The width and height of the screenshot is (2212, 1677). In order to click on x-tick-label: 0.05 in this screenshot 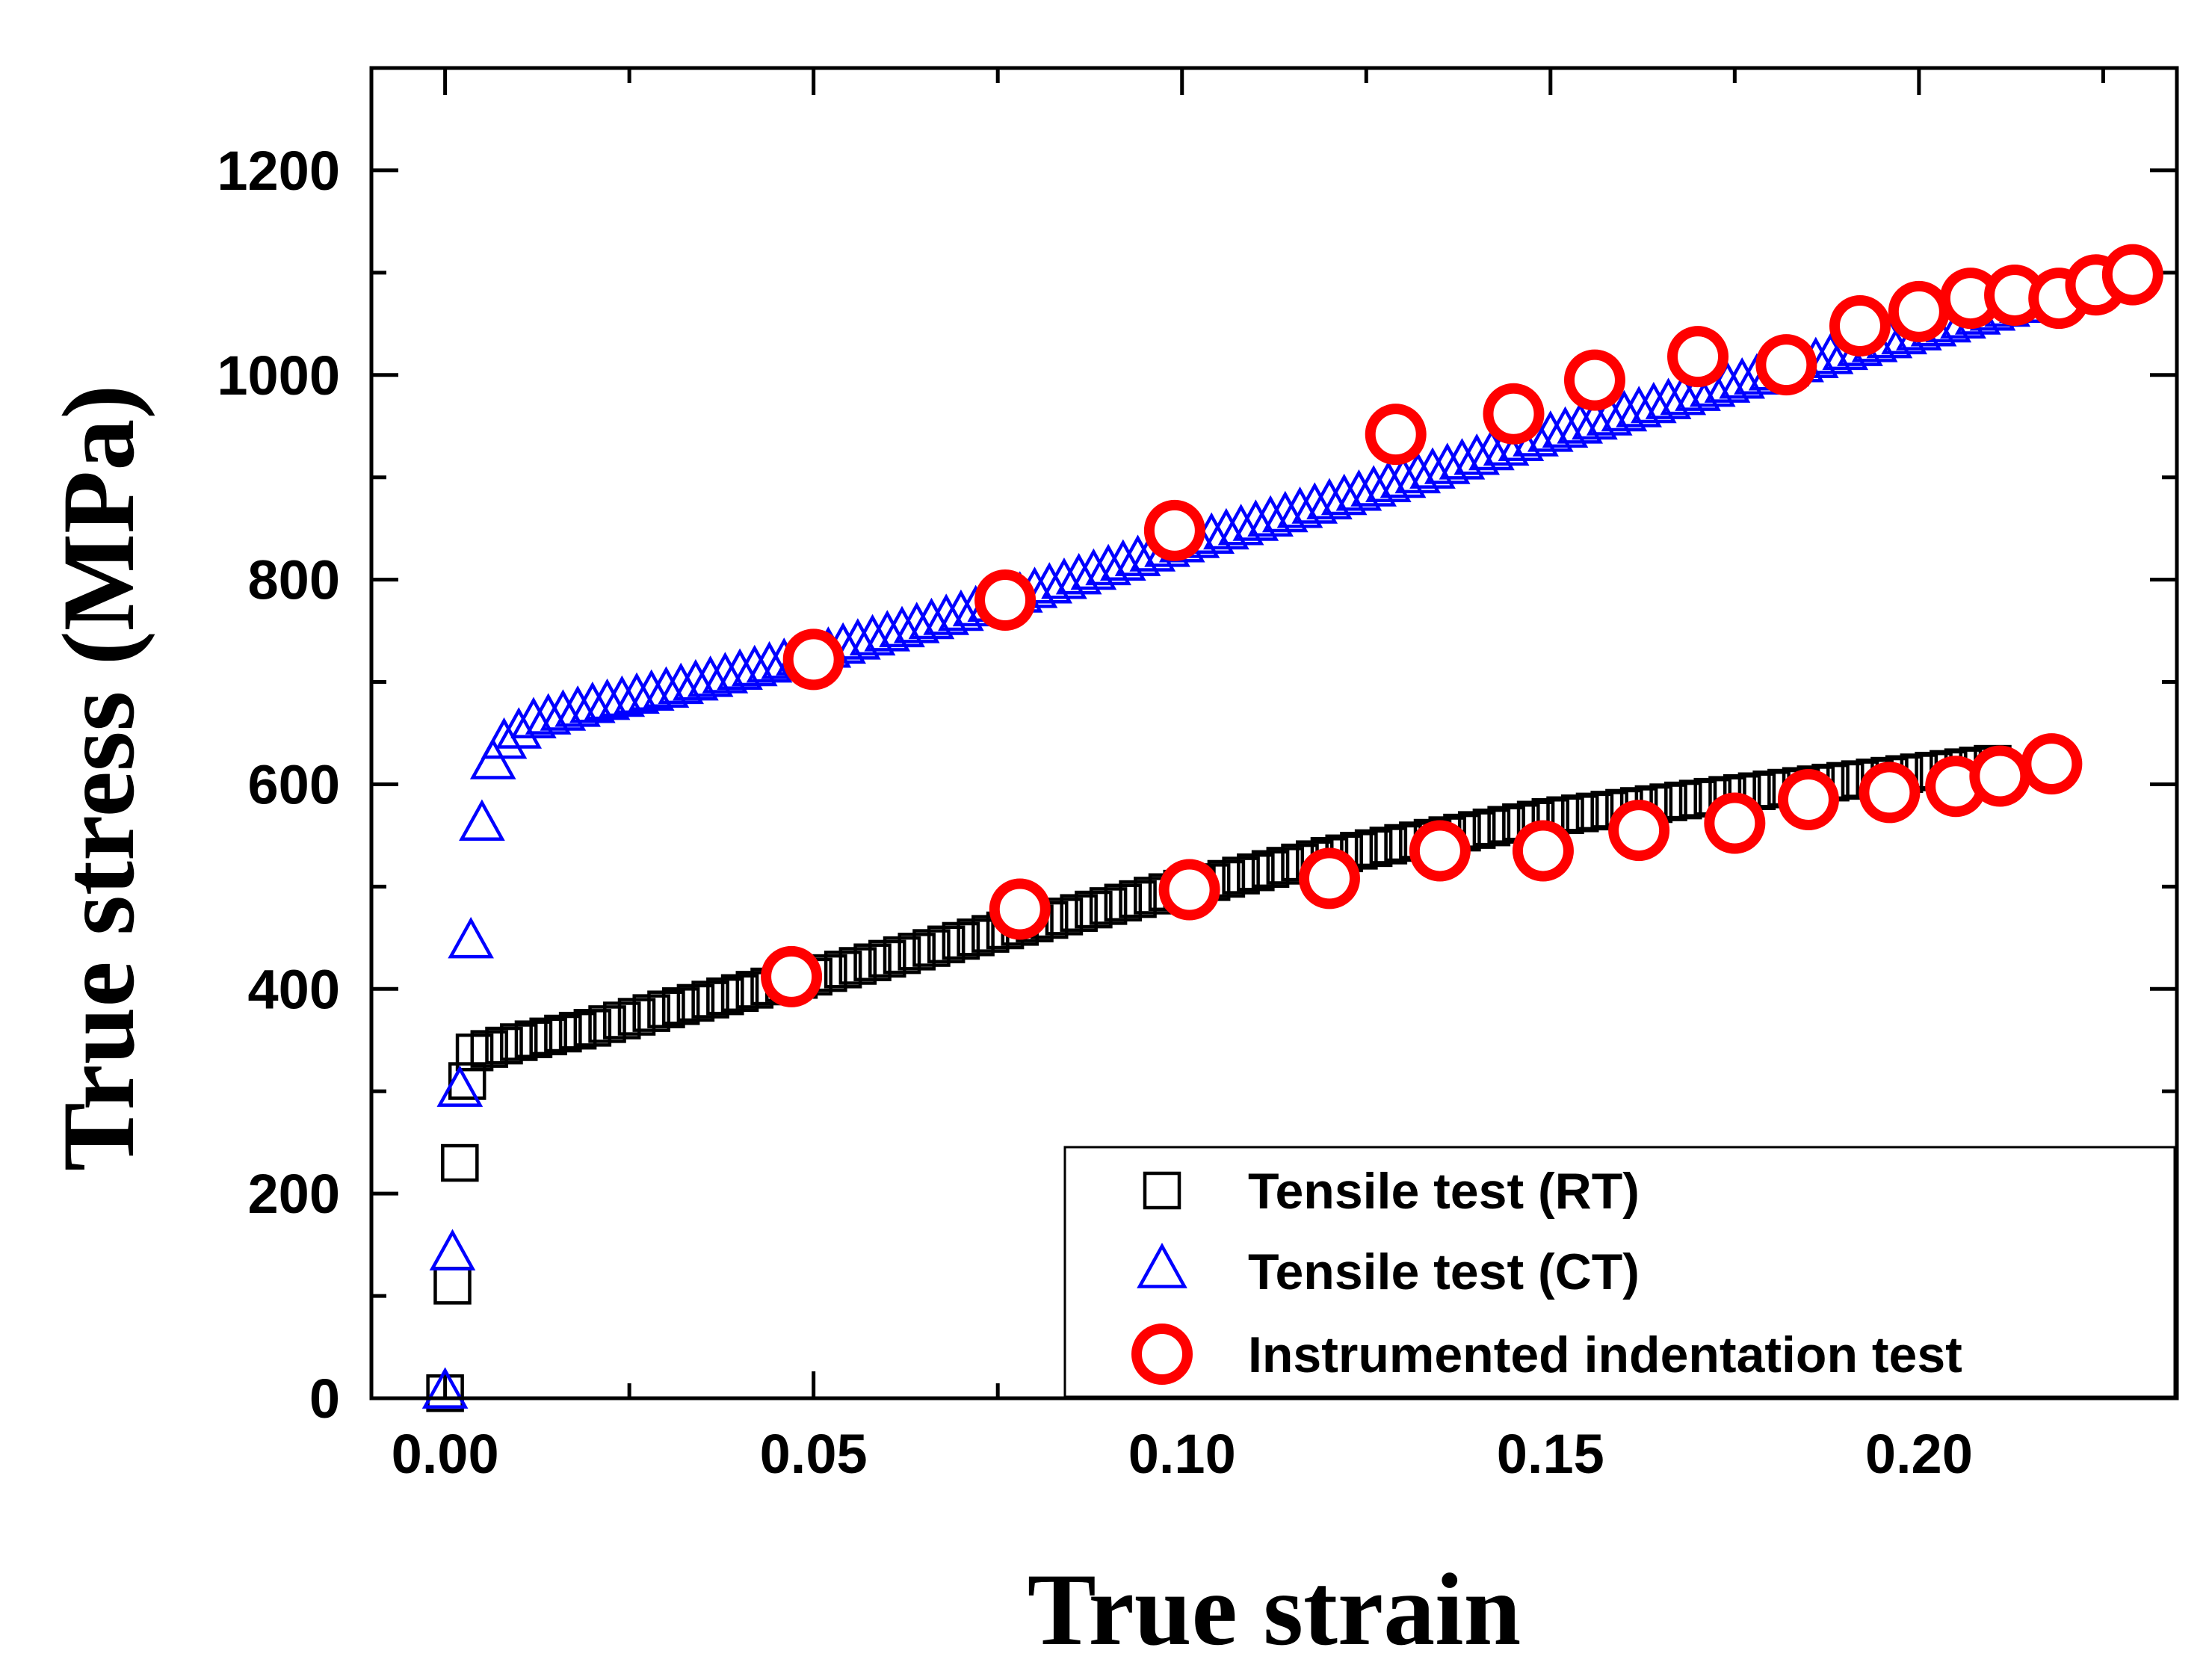, I will do `click(814, 1454)`.